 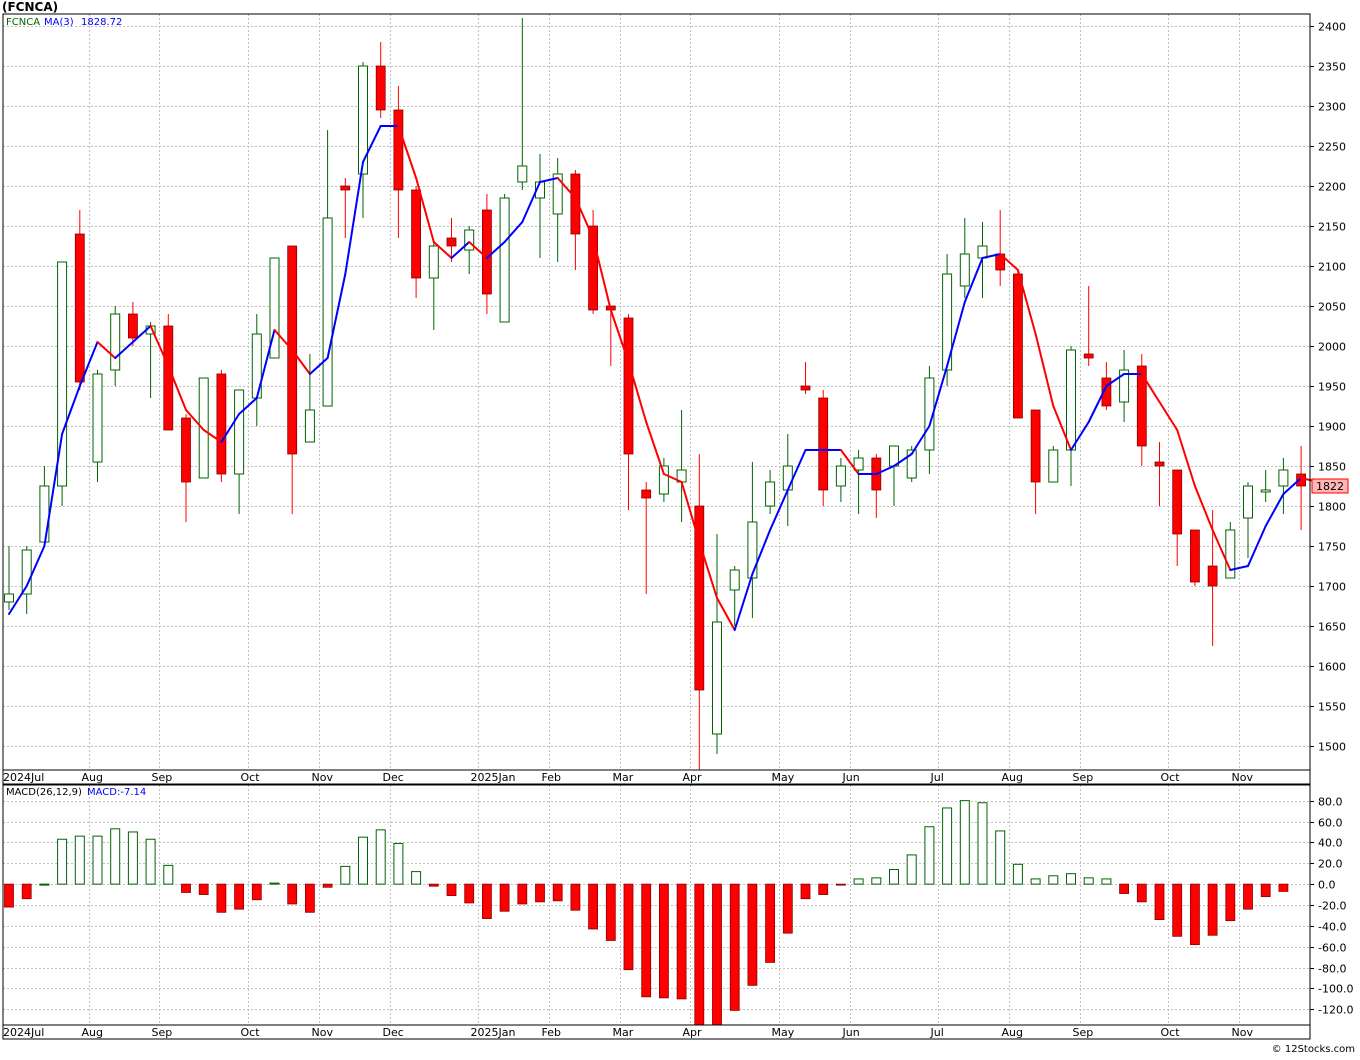 What do you see at coordinates (1332, 67) in the screenshot?
I see `price-y-tick-label: 2350` at bounding box center [1332, 67].